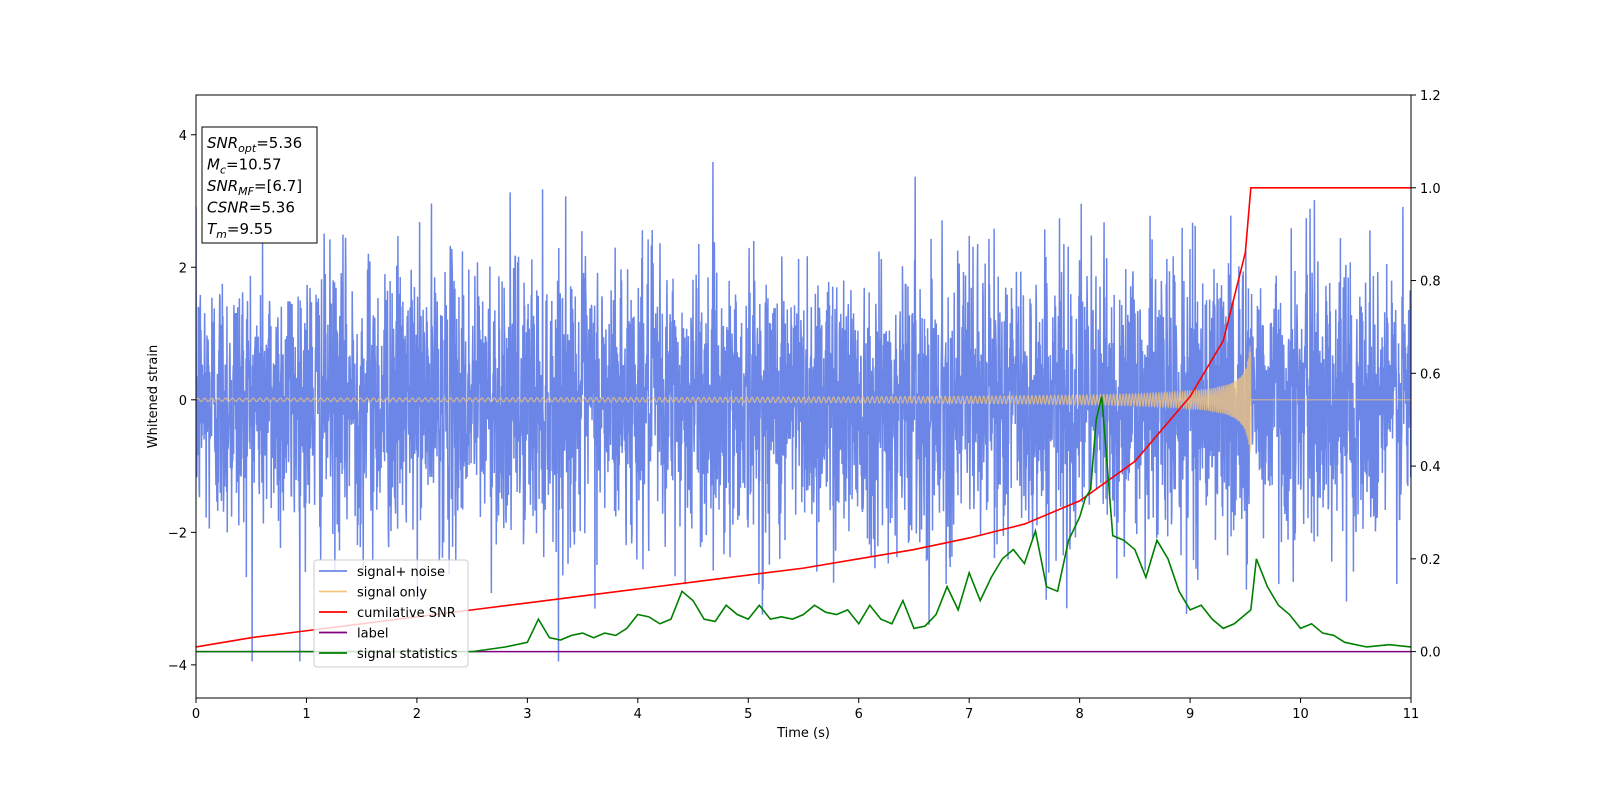 This screenshot has width=1600, height=800. I want to click on y-left-tick-label: 0, so click(183, 401).